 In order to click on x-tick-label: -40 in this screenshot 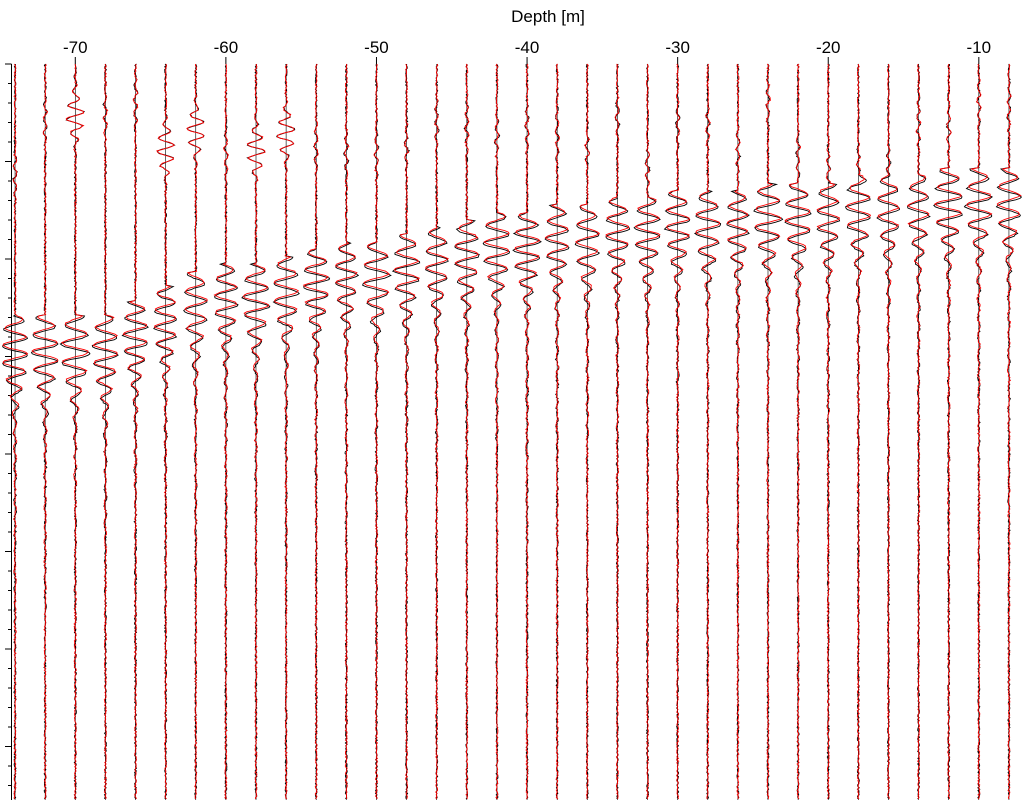, I will do `click(527, 47)`.